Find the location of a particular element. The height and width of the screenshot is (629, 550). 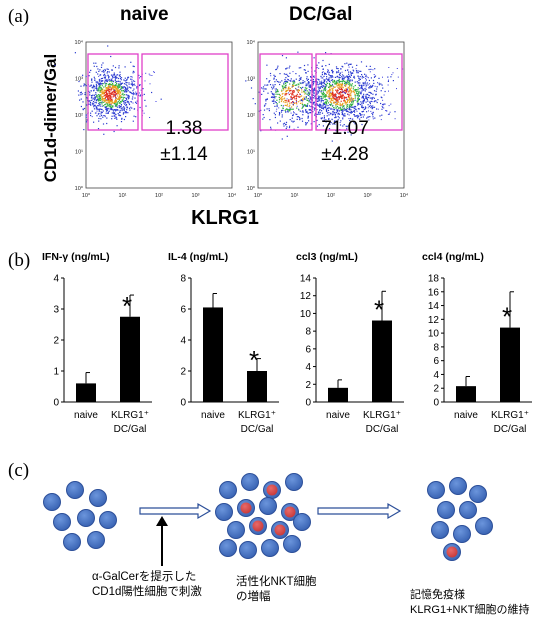

bar-ytick: 2 is located at coordinates (183, 372).